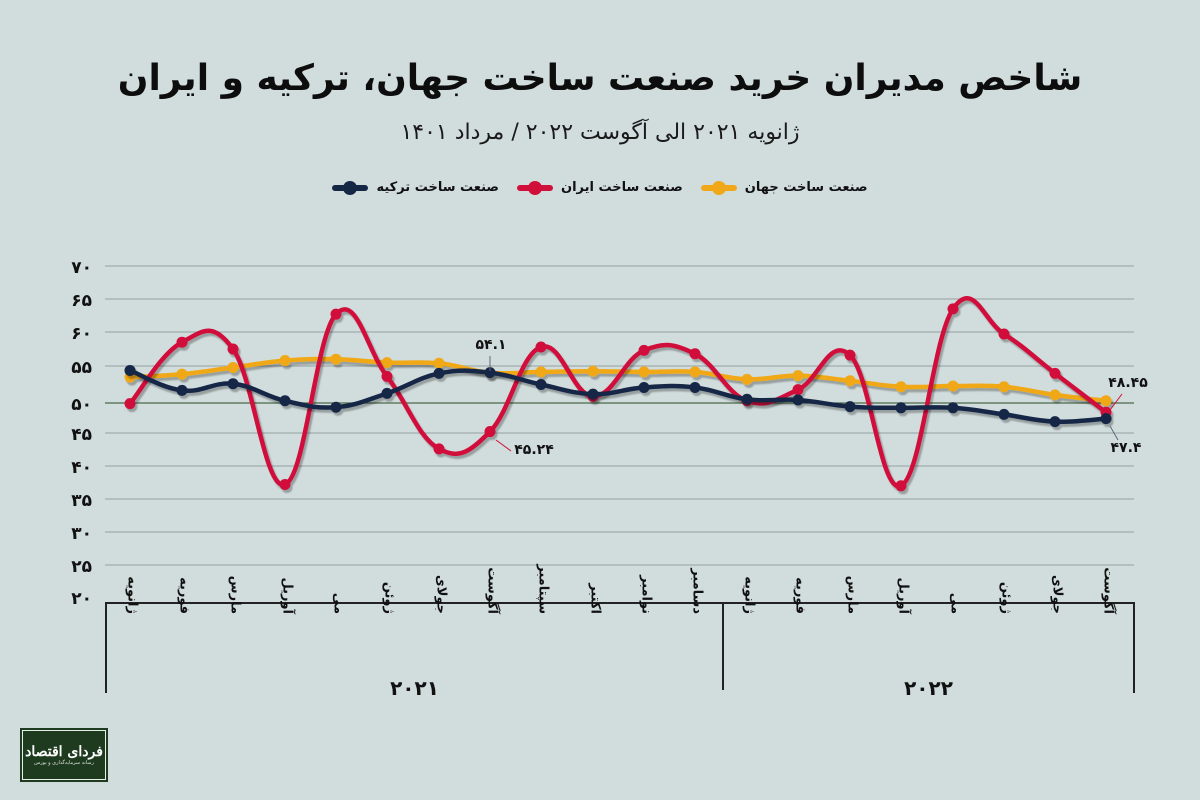 The image size is (1200, 800). I want to click on annotation-label: ۴۷.۴, so click(1126, 448).